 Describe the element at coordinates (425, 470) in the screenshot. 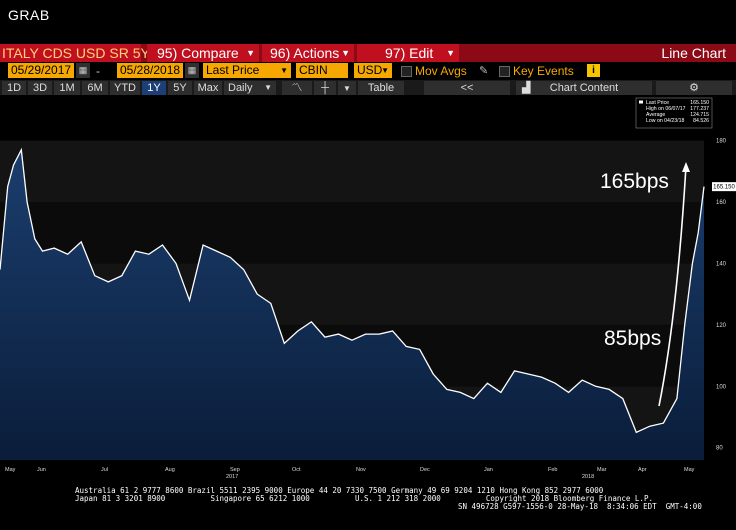

I see `x-tick-label: Dec` at that location.